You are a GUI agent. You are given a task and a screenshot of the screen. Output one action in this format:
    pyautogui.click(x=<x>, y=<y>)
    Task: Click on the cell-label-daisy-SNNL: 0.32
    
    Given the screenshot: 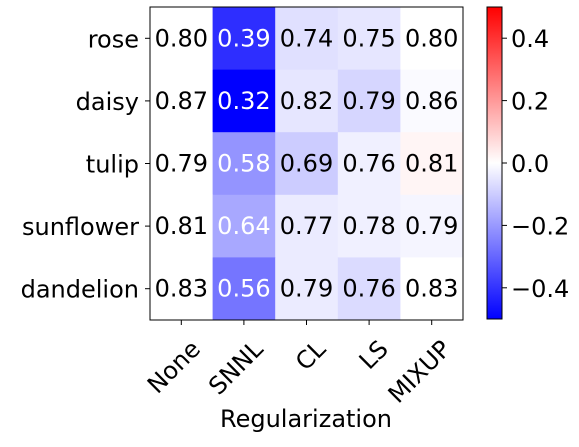 What is the action you would take?
    pyautogui.click(x=243, y=101)
    